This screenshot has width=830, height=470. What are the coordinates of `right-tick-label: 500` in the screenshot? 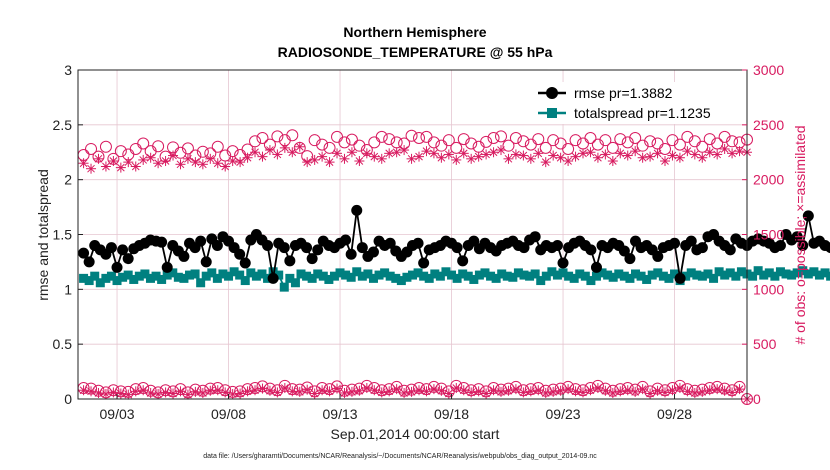 It's located at (765, 344).